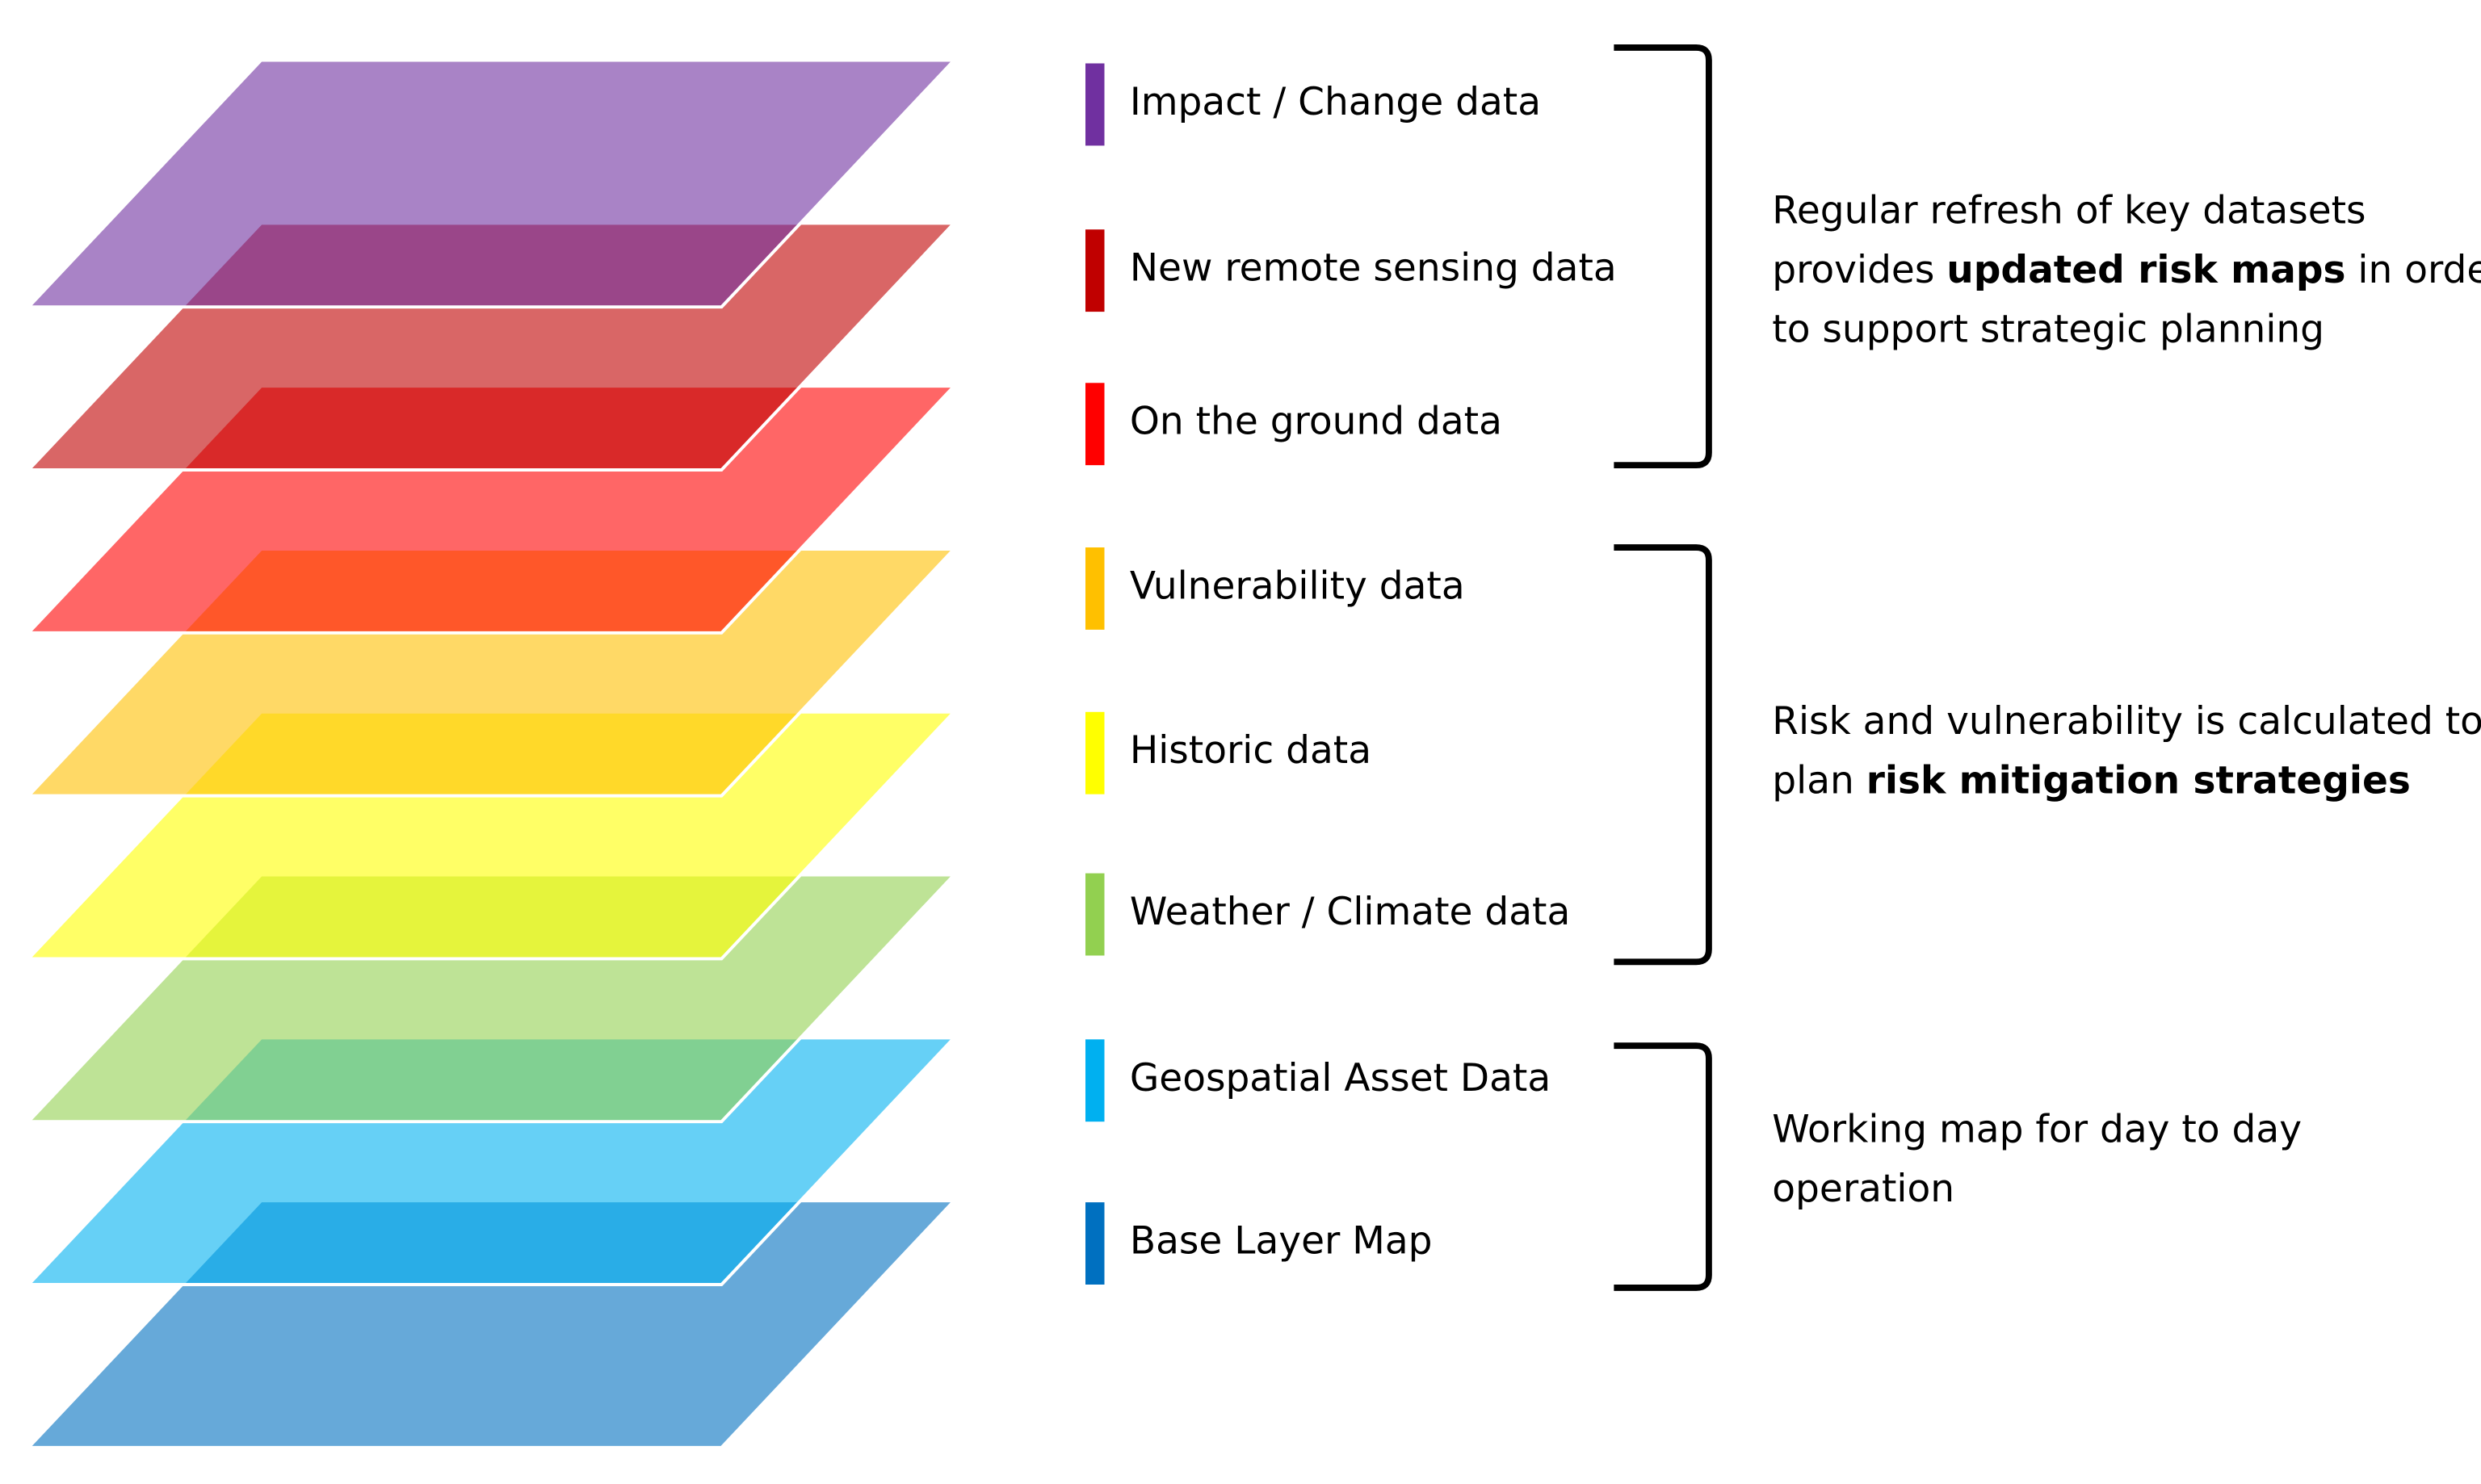  Describe the element at coordinates (1281, 1241) in the screenshot. I see `legend-label: Base Layer Map` at that location.